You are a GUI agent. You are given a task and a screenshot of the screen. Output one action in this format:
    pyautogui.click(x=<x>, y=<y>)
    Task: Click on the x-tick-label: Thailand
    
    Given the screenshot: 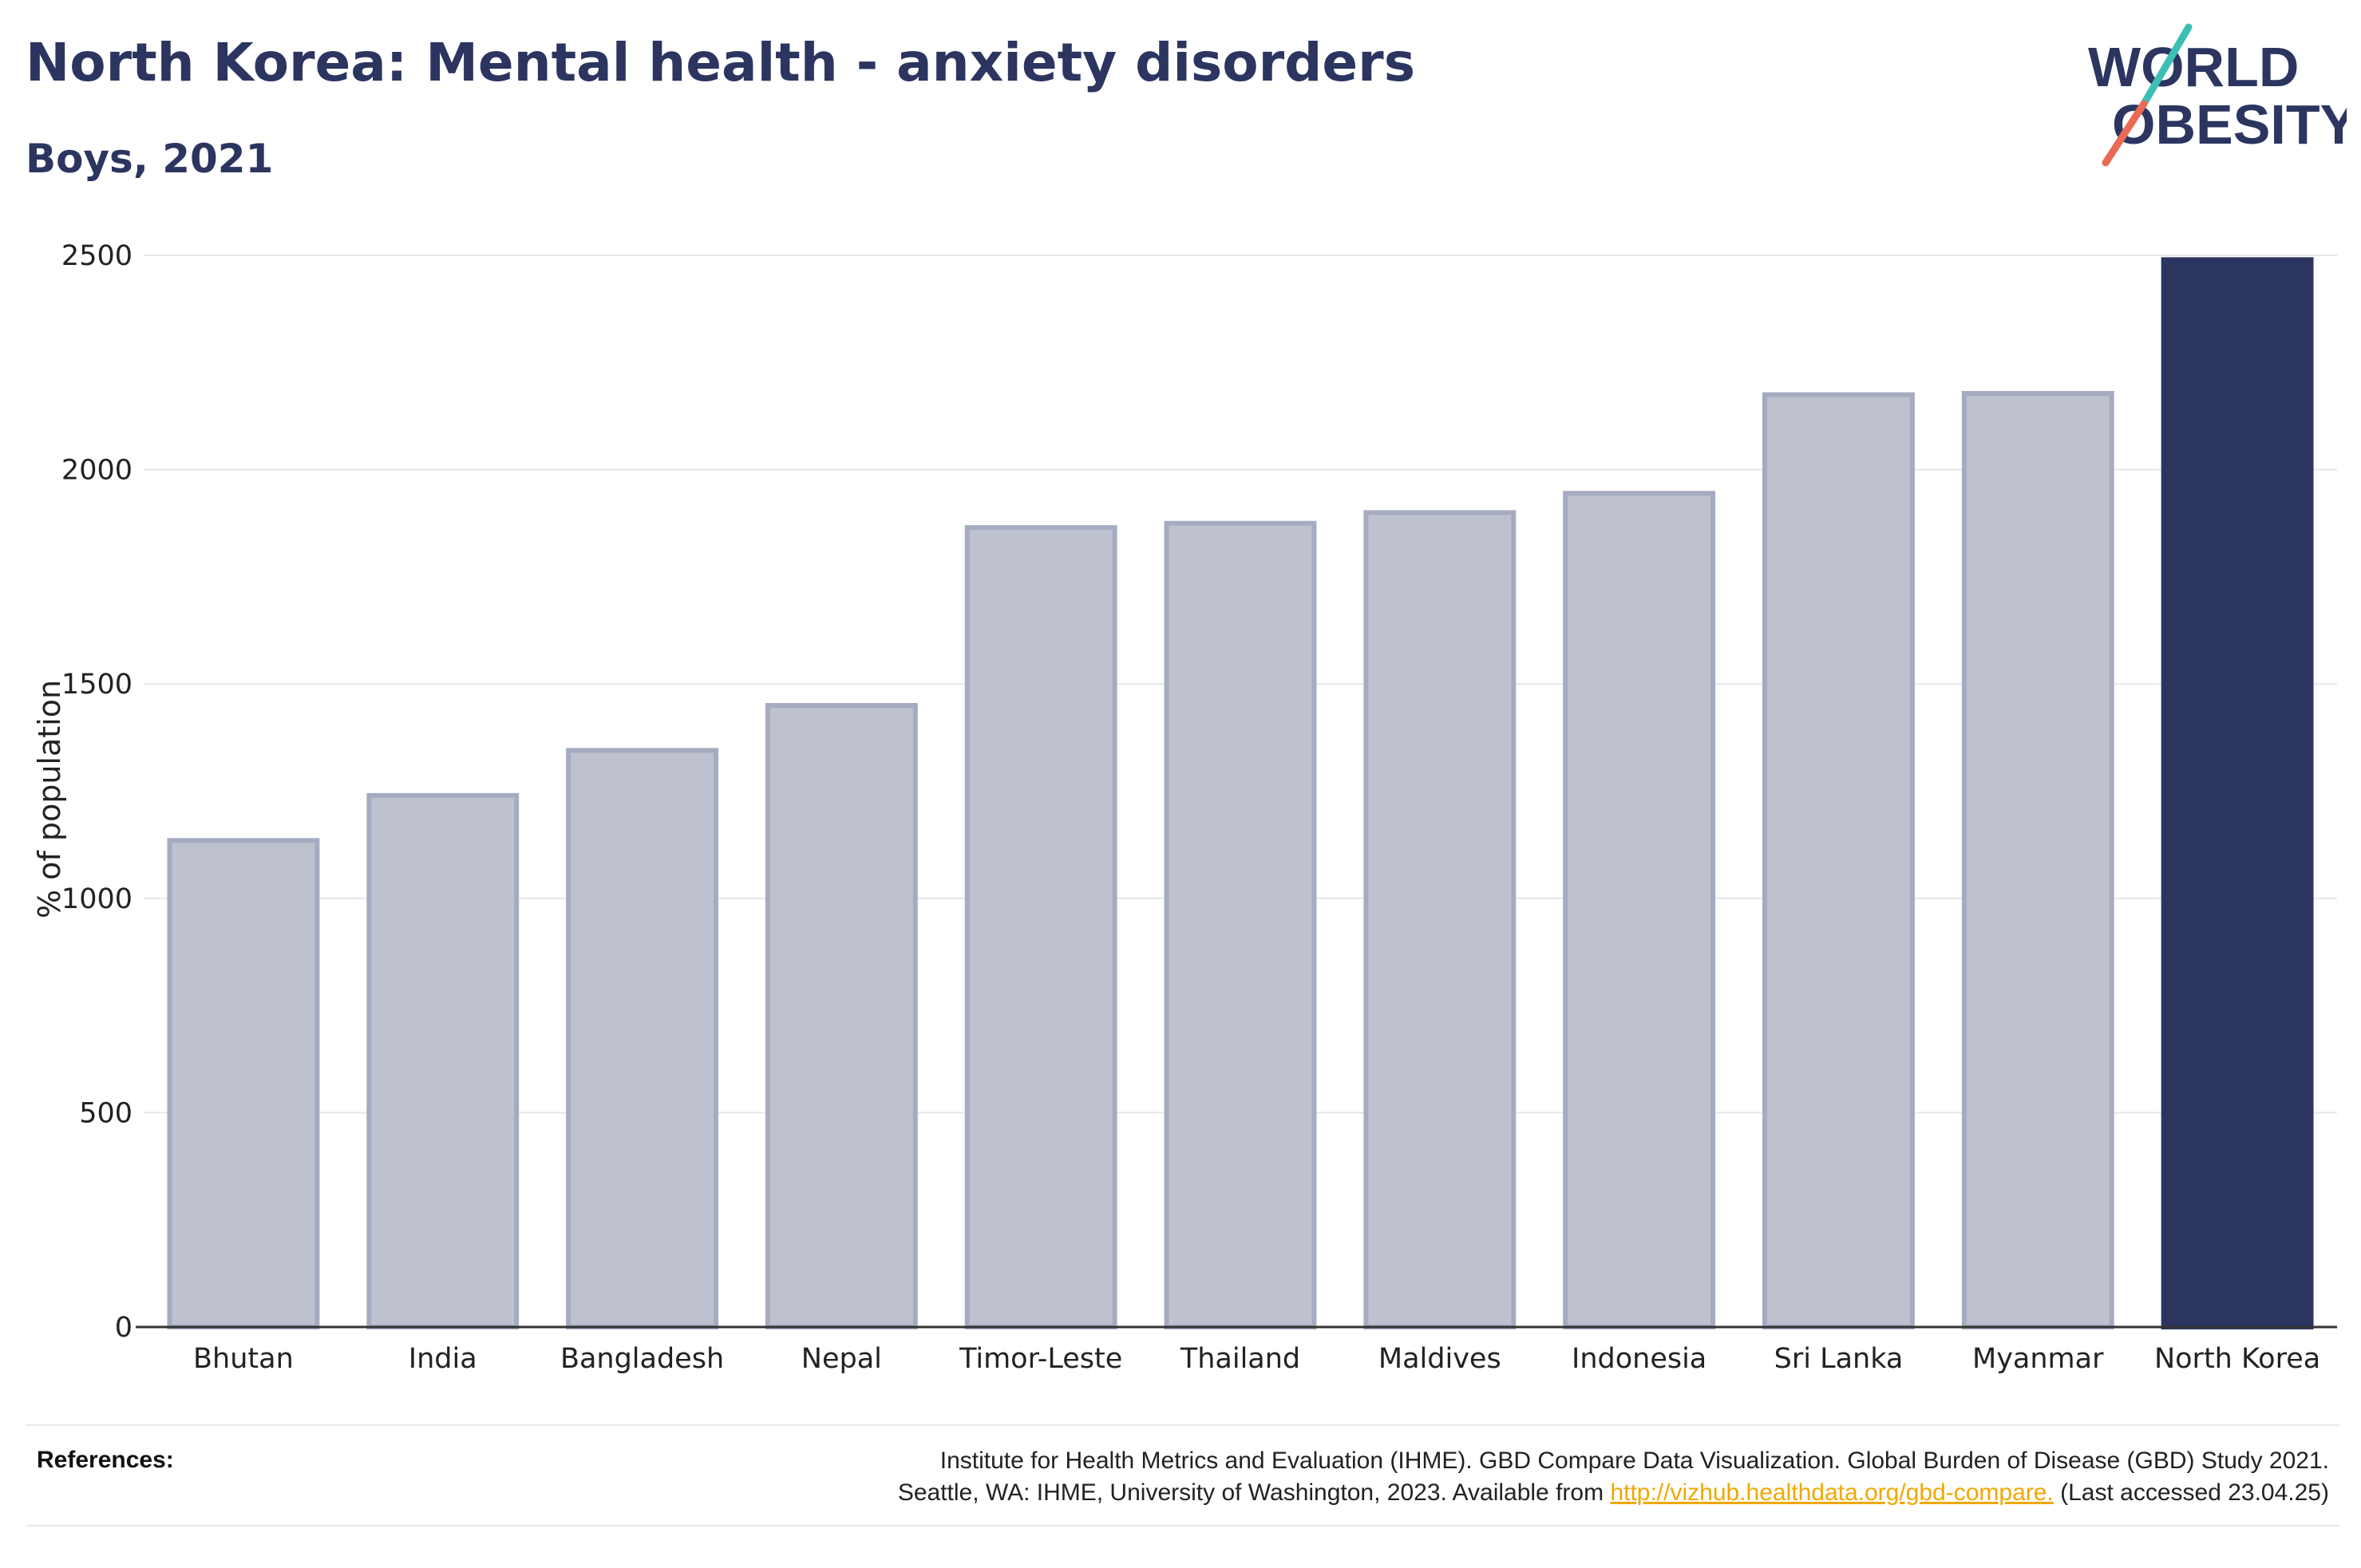 What is the action you would take?
    pyautogui.click(x=1240, y=1359)
    